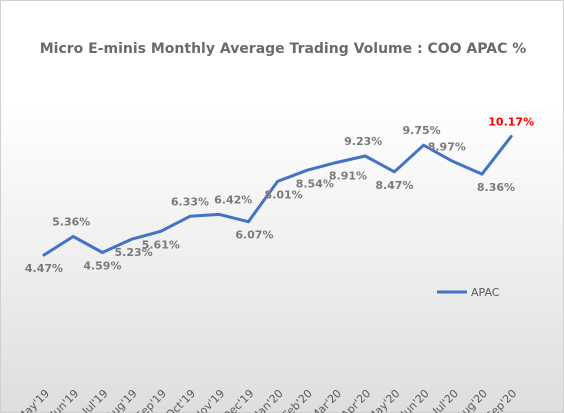 This screenshot has width=564, height=413. What do you see at coordinates (501, 400) in the screenshot?
I see `x-tick-label: Sep'20` at bounding box center [501, 400].